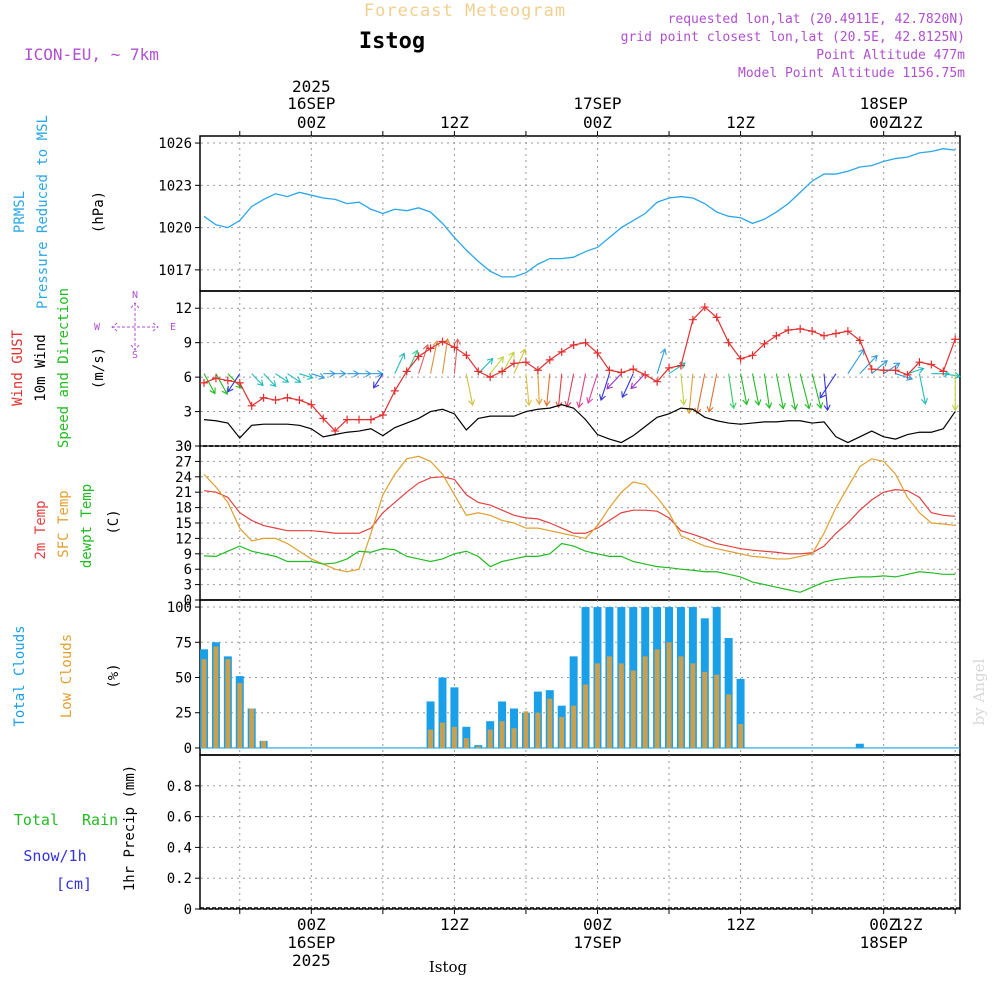  What do you see at coordinates (979, 691) in the screenshot?
I see `watermark: by Angel` at bounding box center [979, 691].